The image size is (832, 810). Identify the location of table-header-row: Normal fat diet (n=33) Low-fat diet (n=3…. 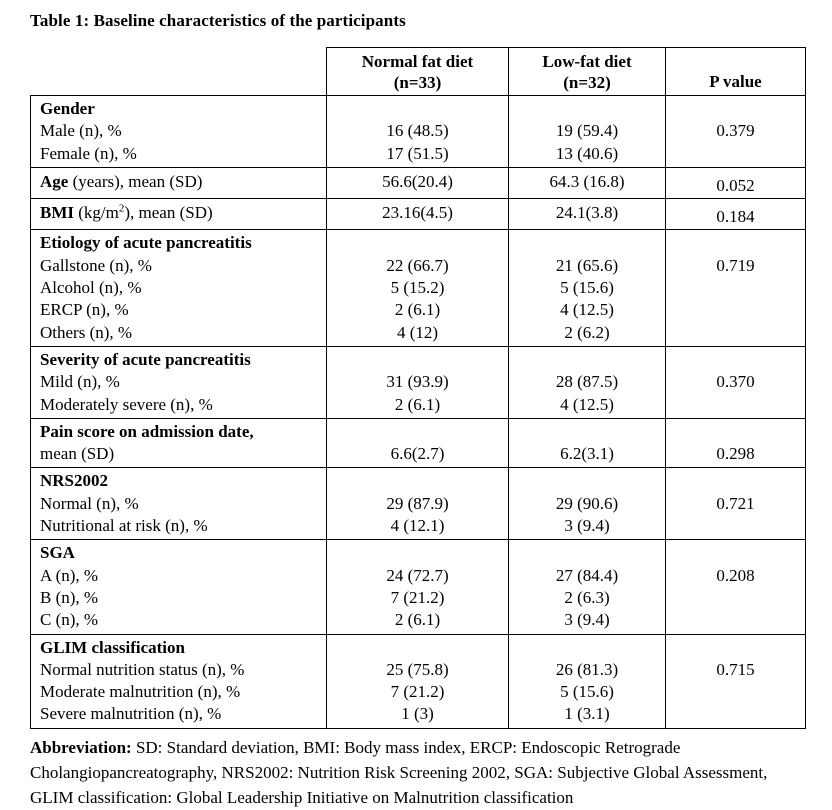
(418, 71).